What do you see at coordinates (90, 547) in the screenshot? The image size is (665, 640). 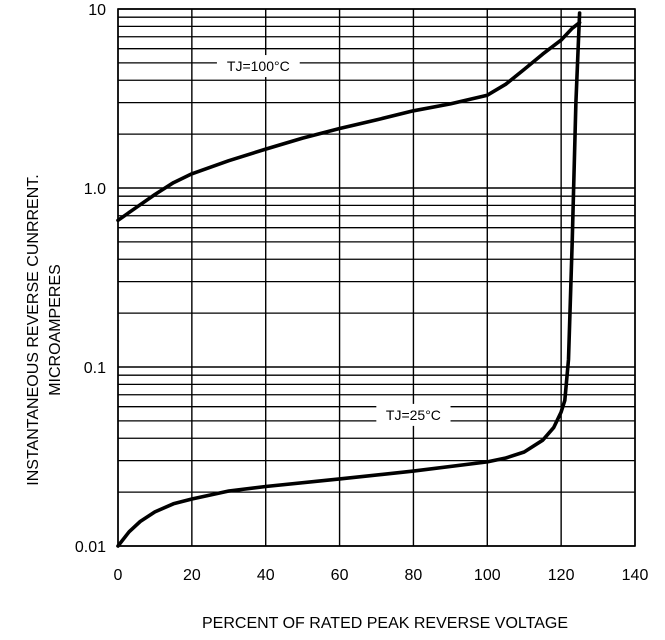 I see `y-tick-label: 0.01` at bounding box center [90, 547].